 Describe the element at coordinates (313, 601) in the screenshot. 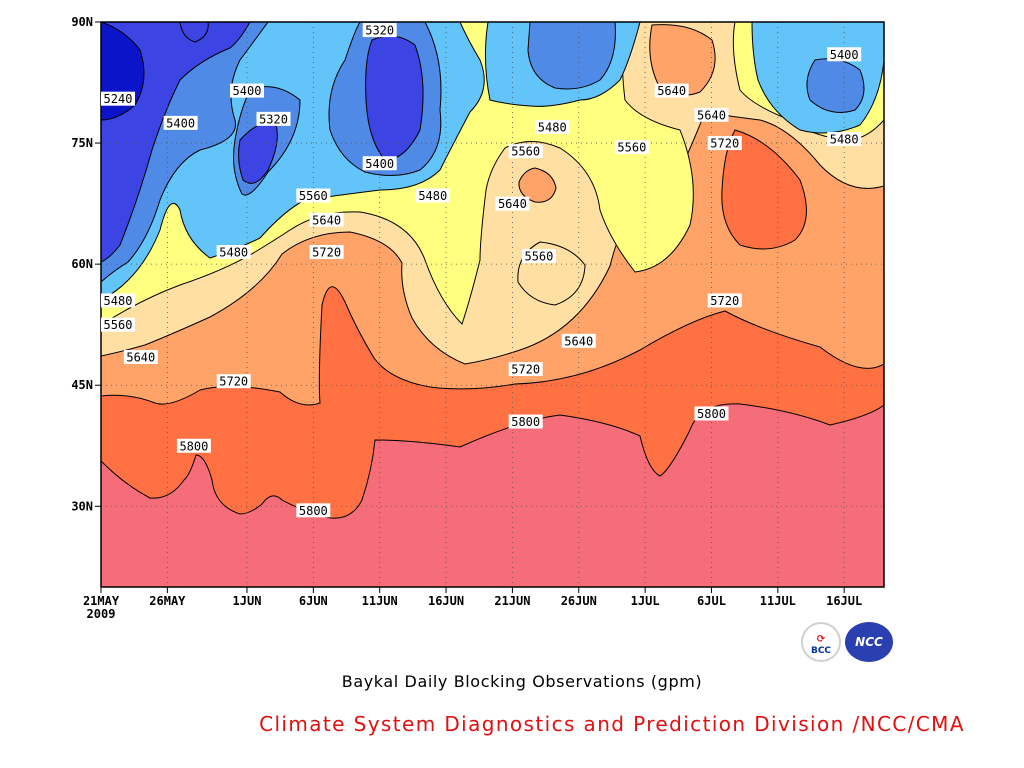

I see `x-tick-label: 6JUN` at that location.